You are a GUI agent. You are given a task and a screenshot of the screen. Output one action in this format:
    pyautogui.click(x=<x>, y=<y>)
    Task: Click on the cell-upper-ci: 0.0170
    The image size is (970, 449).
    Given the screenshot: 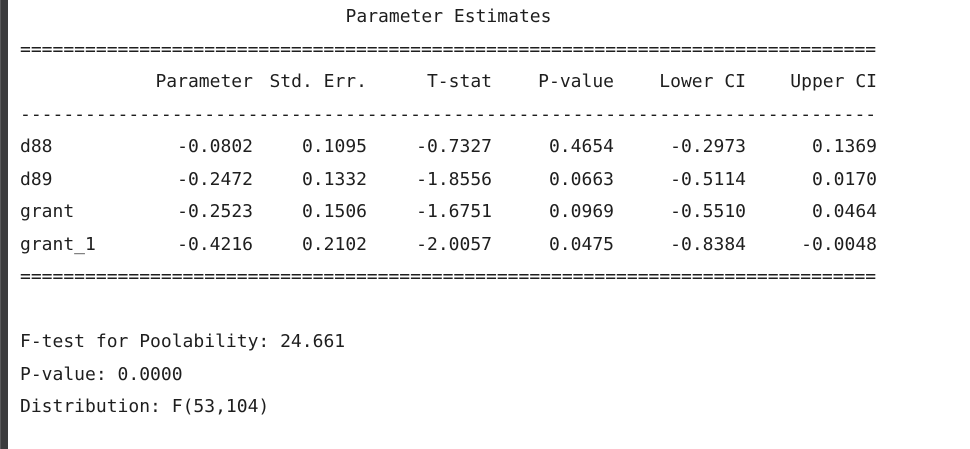 What is the action you would take?
    pyautogui.click(x=844, y=179)
    